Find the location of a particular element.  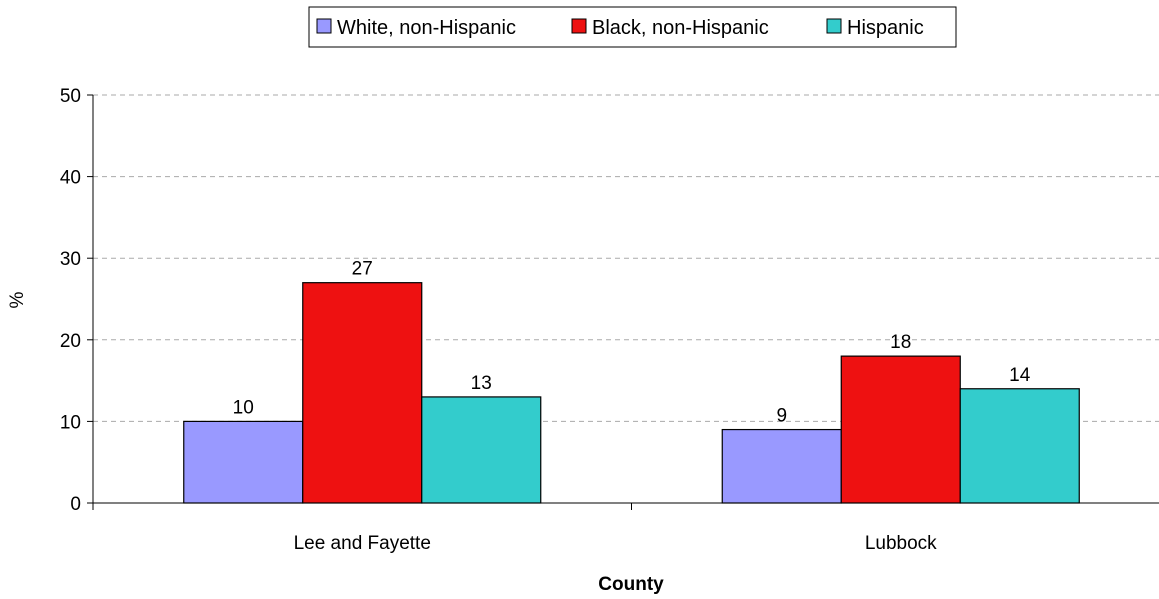

y-tick-label: 20 is located at coordinates (70, 341).